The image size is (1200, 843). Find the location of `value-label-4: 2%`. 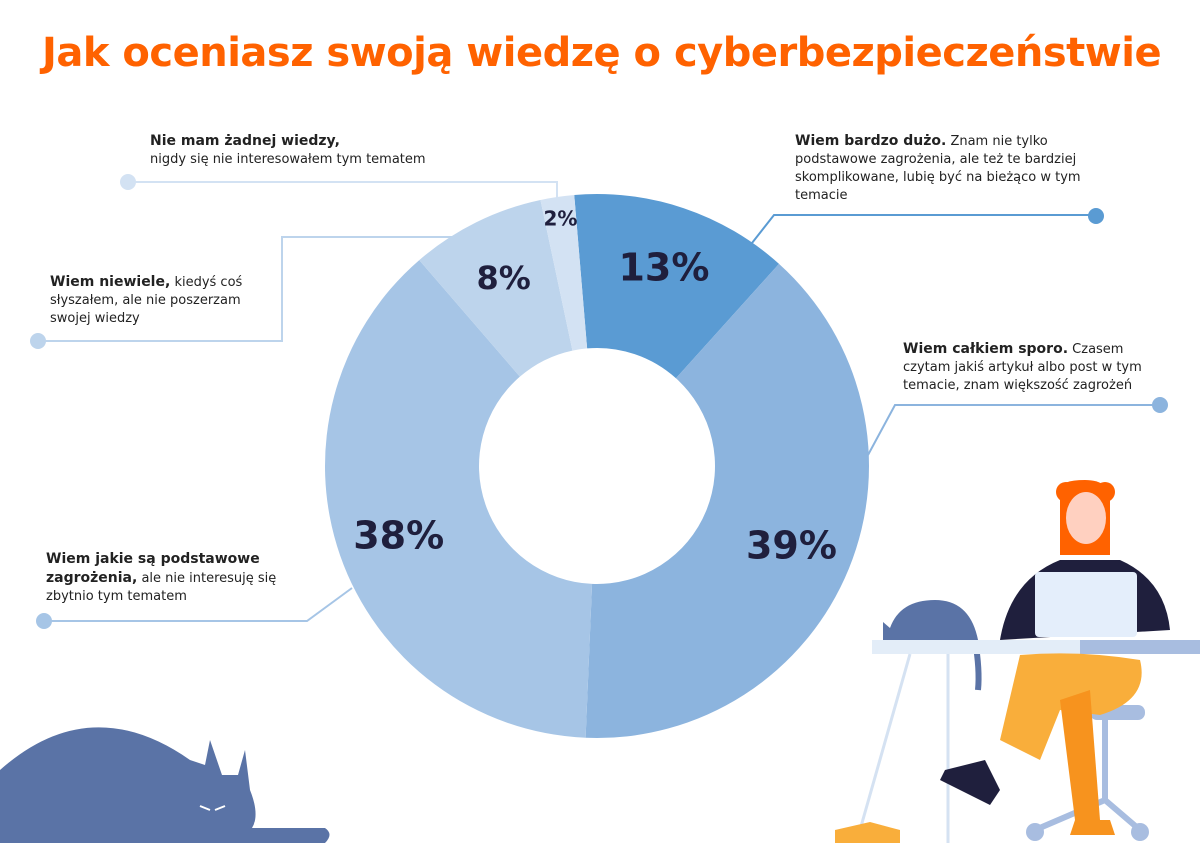

value-label-4: 2% is located at coordinates (560, 219).